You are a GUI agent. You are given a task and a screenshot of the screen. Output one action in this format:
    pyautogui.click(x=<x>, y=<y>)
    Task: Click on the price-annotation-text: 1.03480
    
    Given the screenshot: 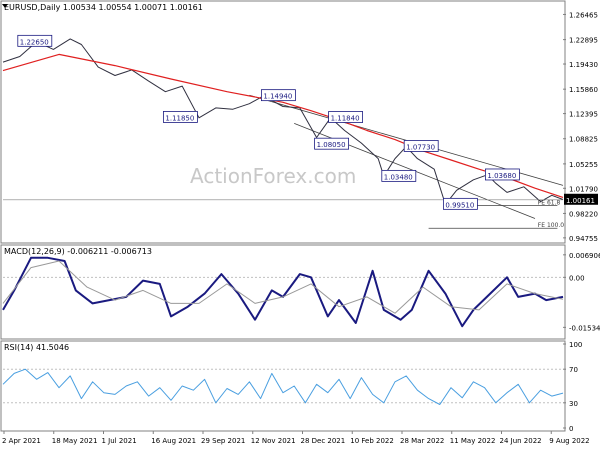 What is the action you would take?
    pyautogui.click(x=398, y=177)
    